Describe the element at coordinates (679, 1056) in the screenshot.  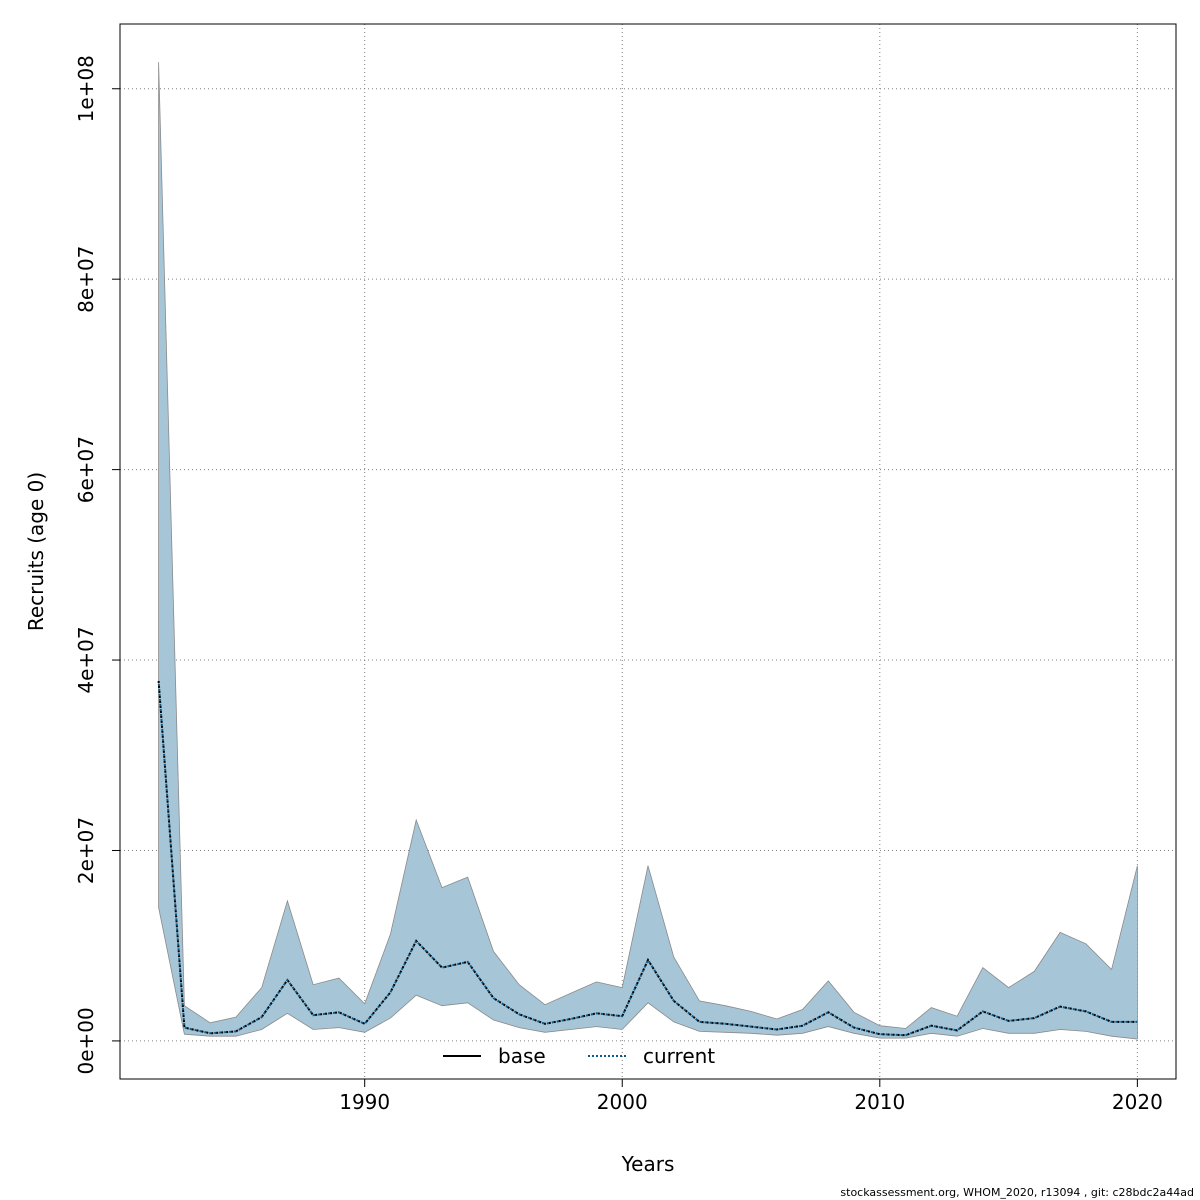
I see `legend-label-current: current` at that location.